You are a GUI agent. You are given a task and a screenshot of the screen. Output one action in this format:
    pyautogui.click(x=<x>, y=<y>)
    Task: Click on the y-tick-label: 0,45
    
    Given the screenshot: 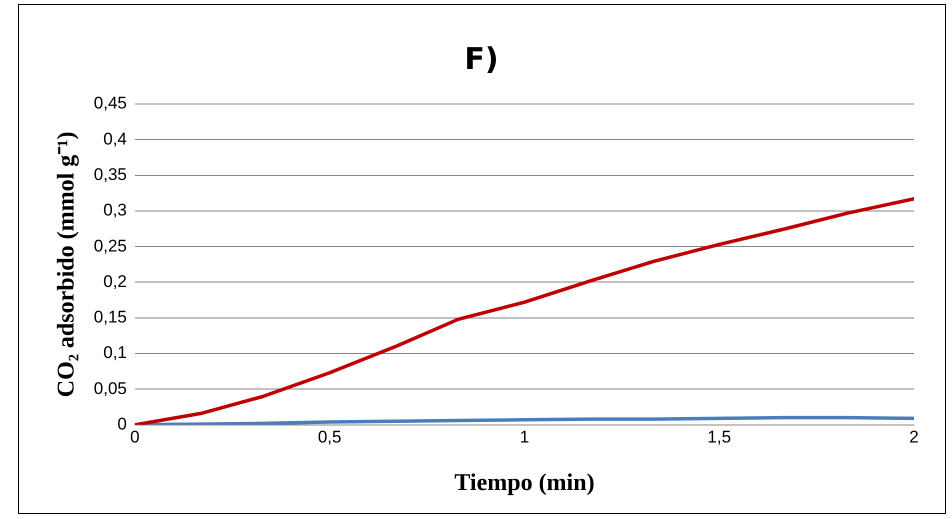 What is the action you would take?
    pyautogui.click(x=110, y=103)
    